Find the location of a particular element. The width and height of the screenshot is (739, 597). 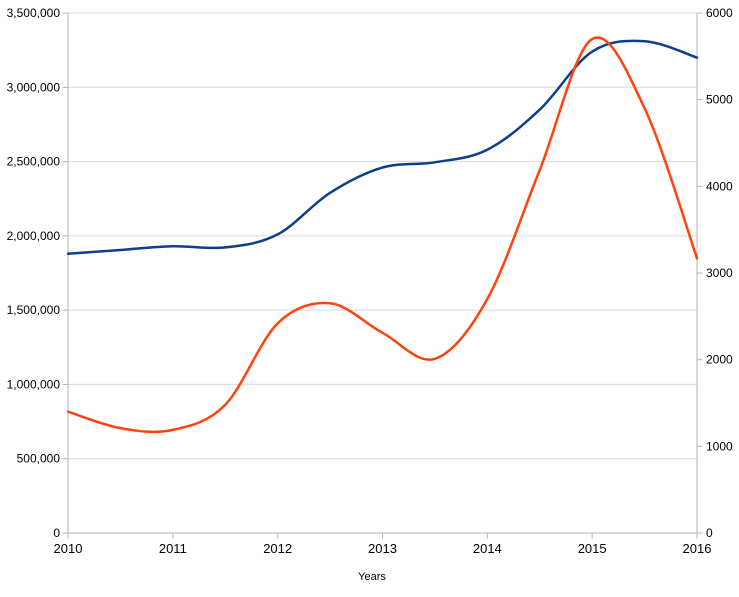

x-axis-tick-label: 2012 is located at coordinates (277, 548).